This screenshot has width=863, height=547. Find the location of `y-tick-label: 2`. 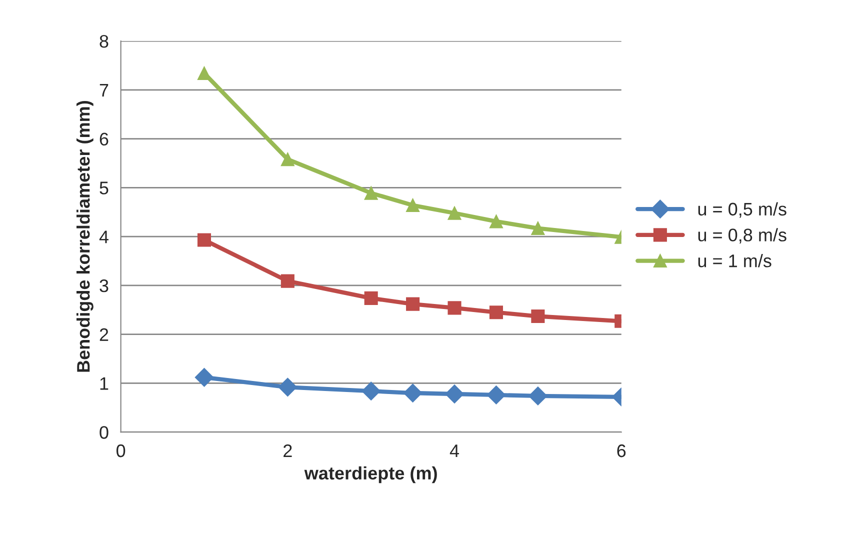

y-tick-label: 2 is located at coordinates (104, 334).